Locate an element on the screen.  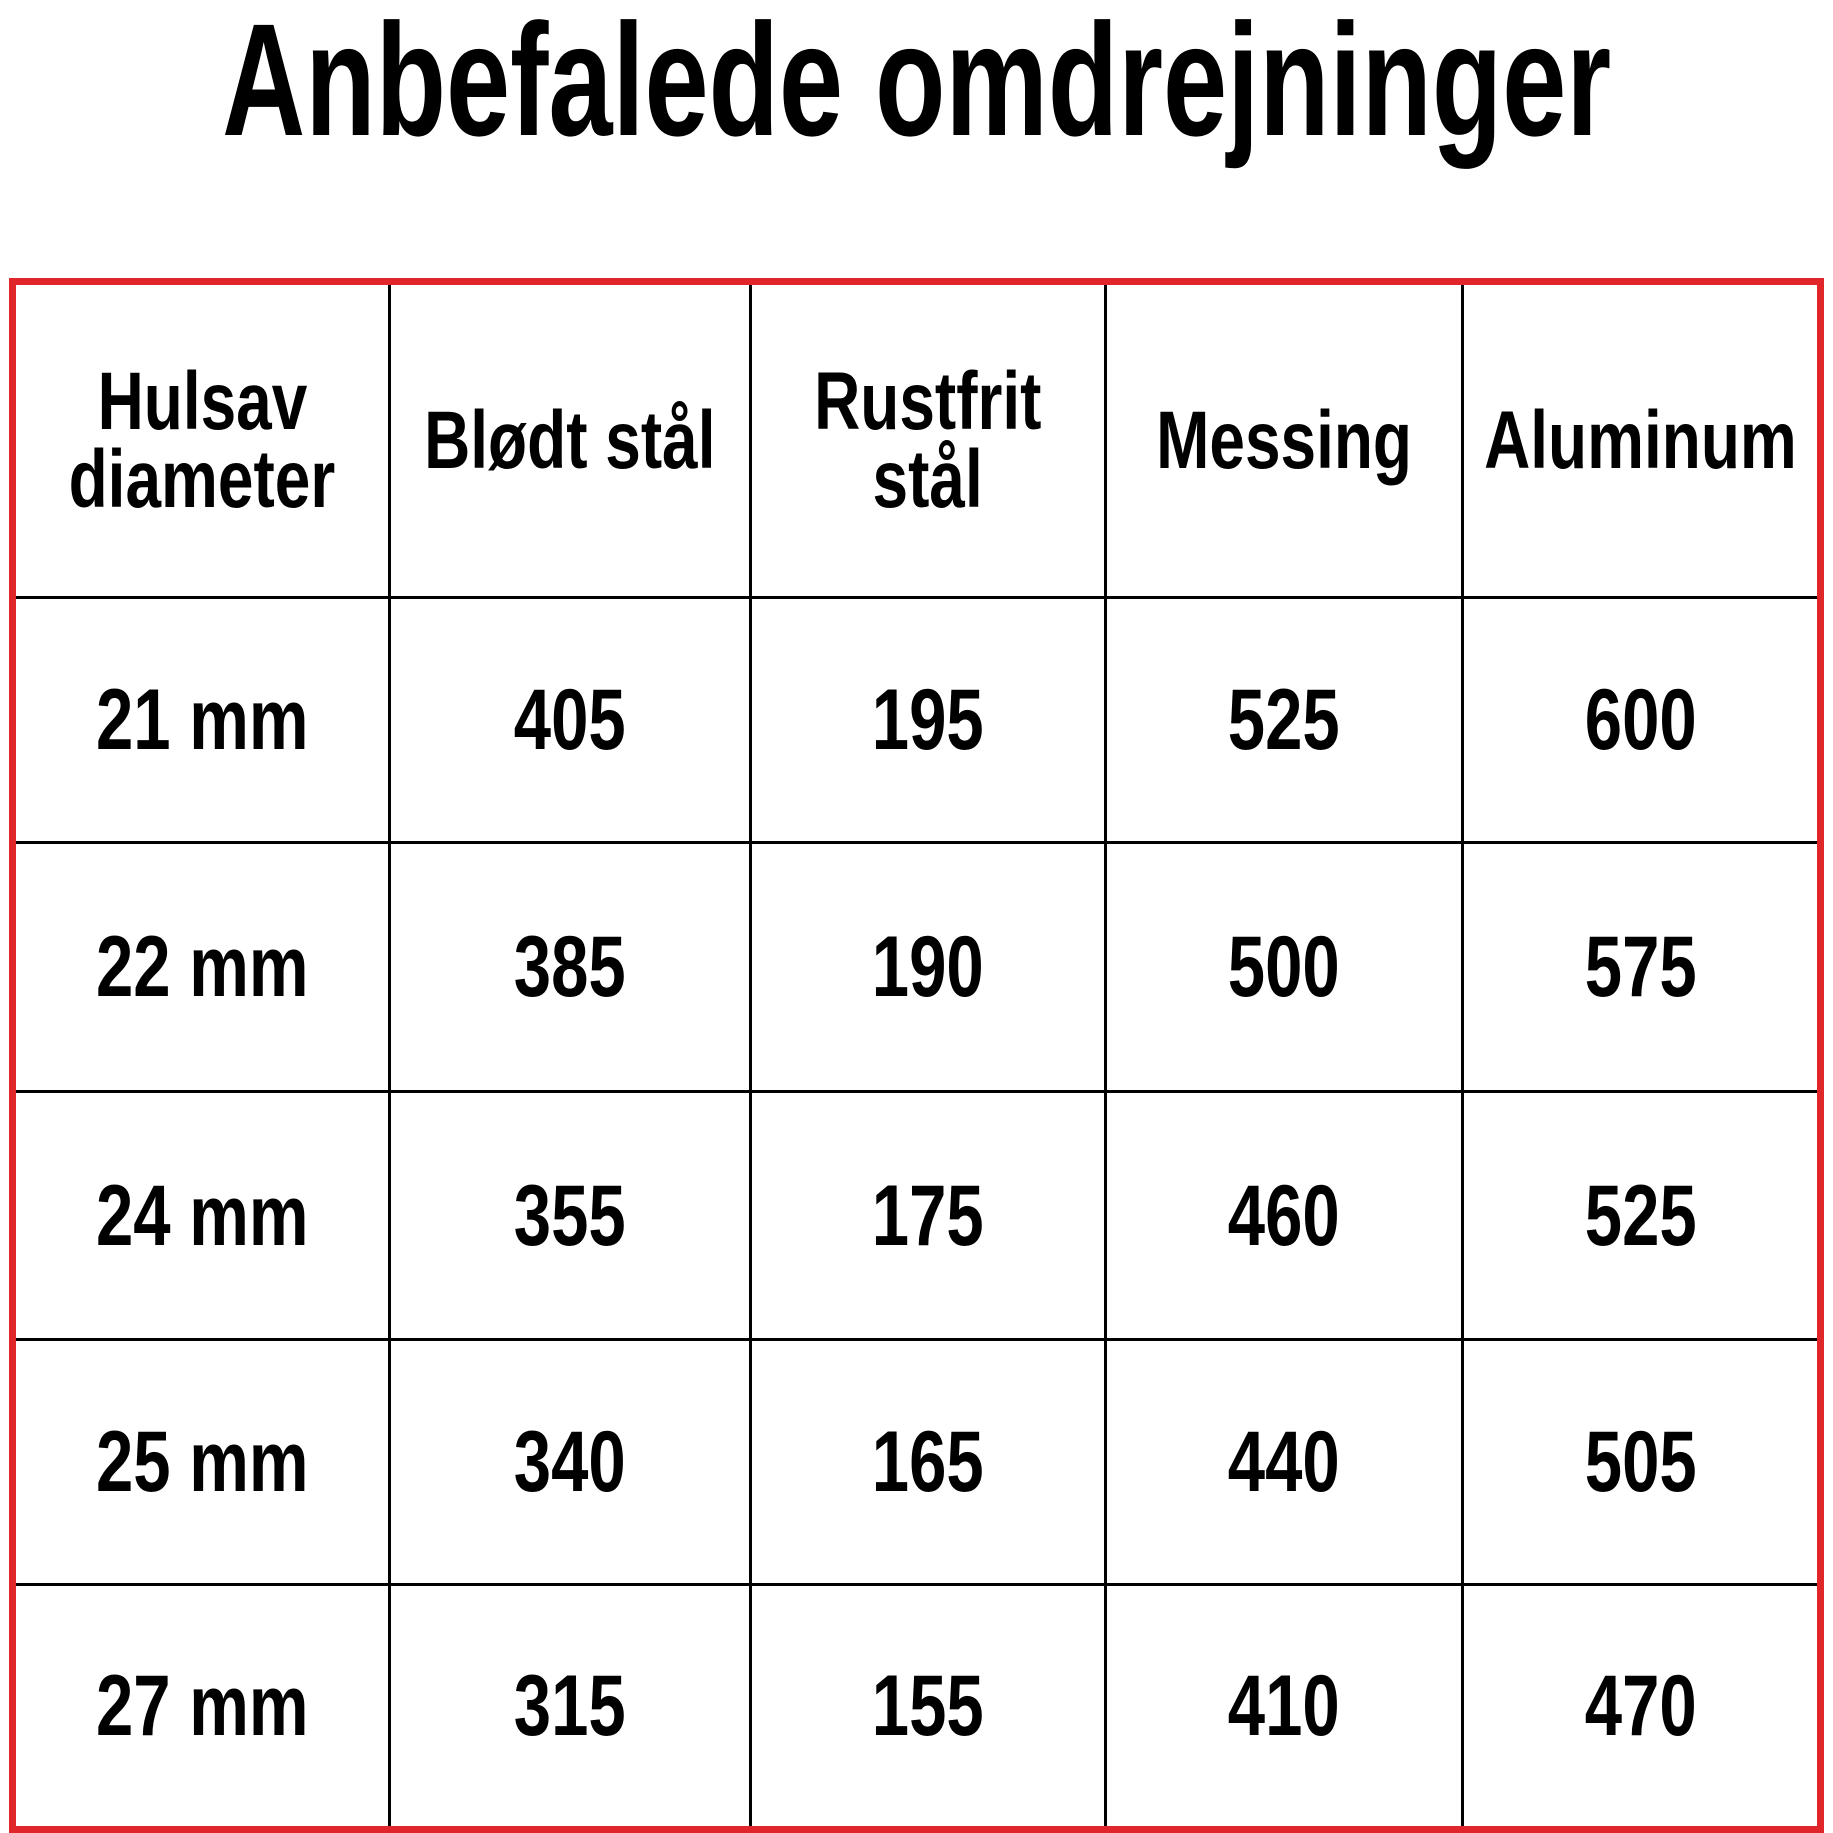
header-text: Rustfrit is located at coordinates (928, 401).